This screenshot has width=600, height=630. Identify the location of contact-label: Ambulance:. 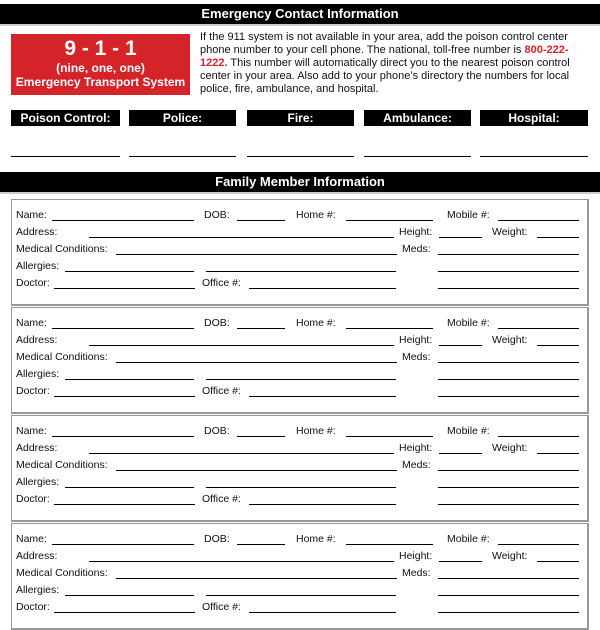
(417, 118).